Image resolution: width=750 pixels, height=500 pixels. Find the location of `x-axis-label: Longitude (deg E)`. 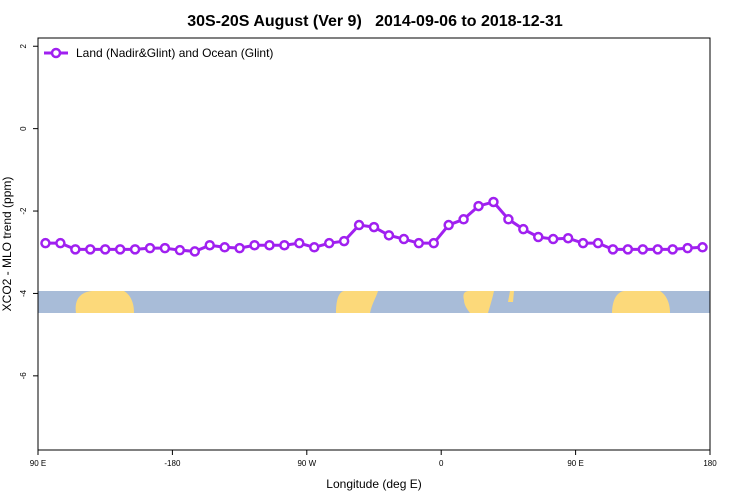

x-axis-label: Longitude (deg E) is located at coordinates (373, 484).